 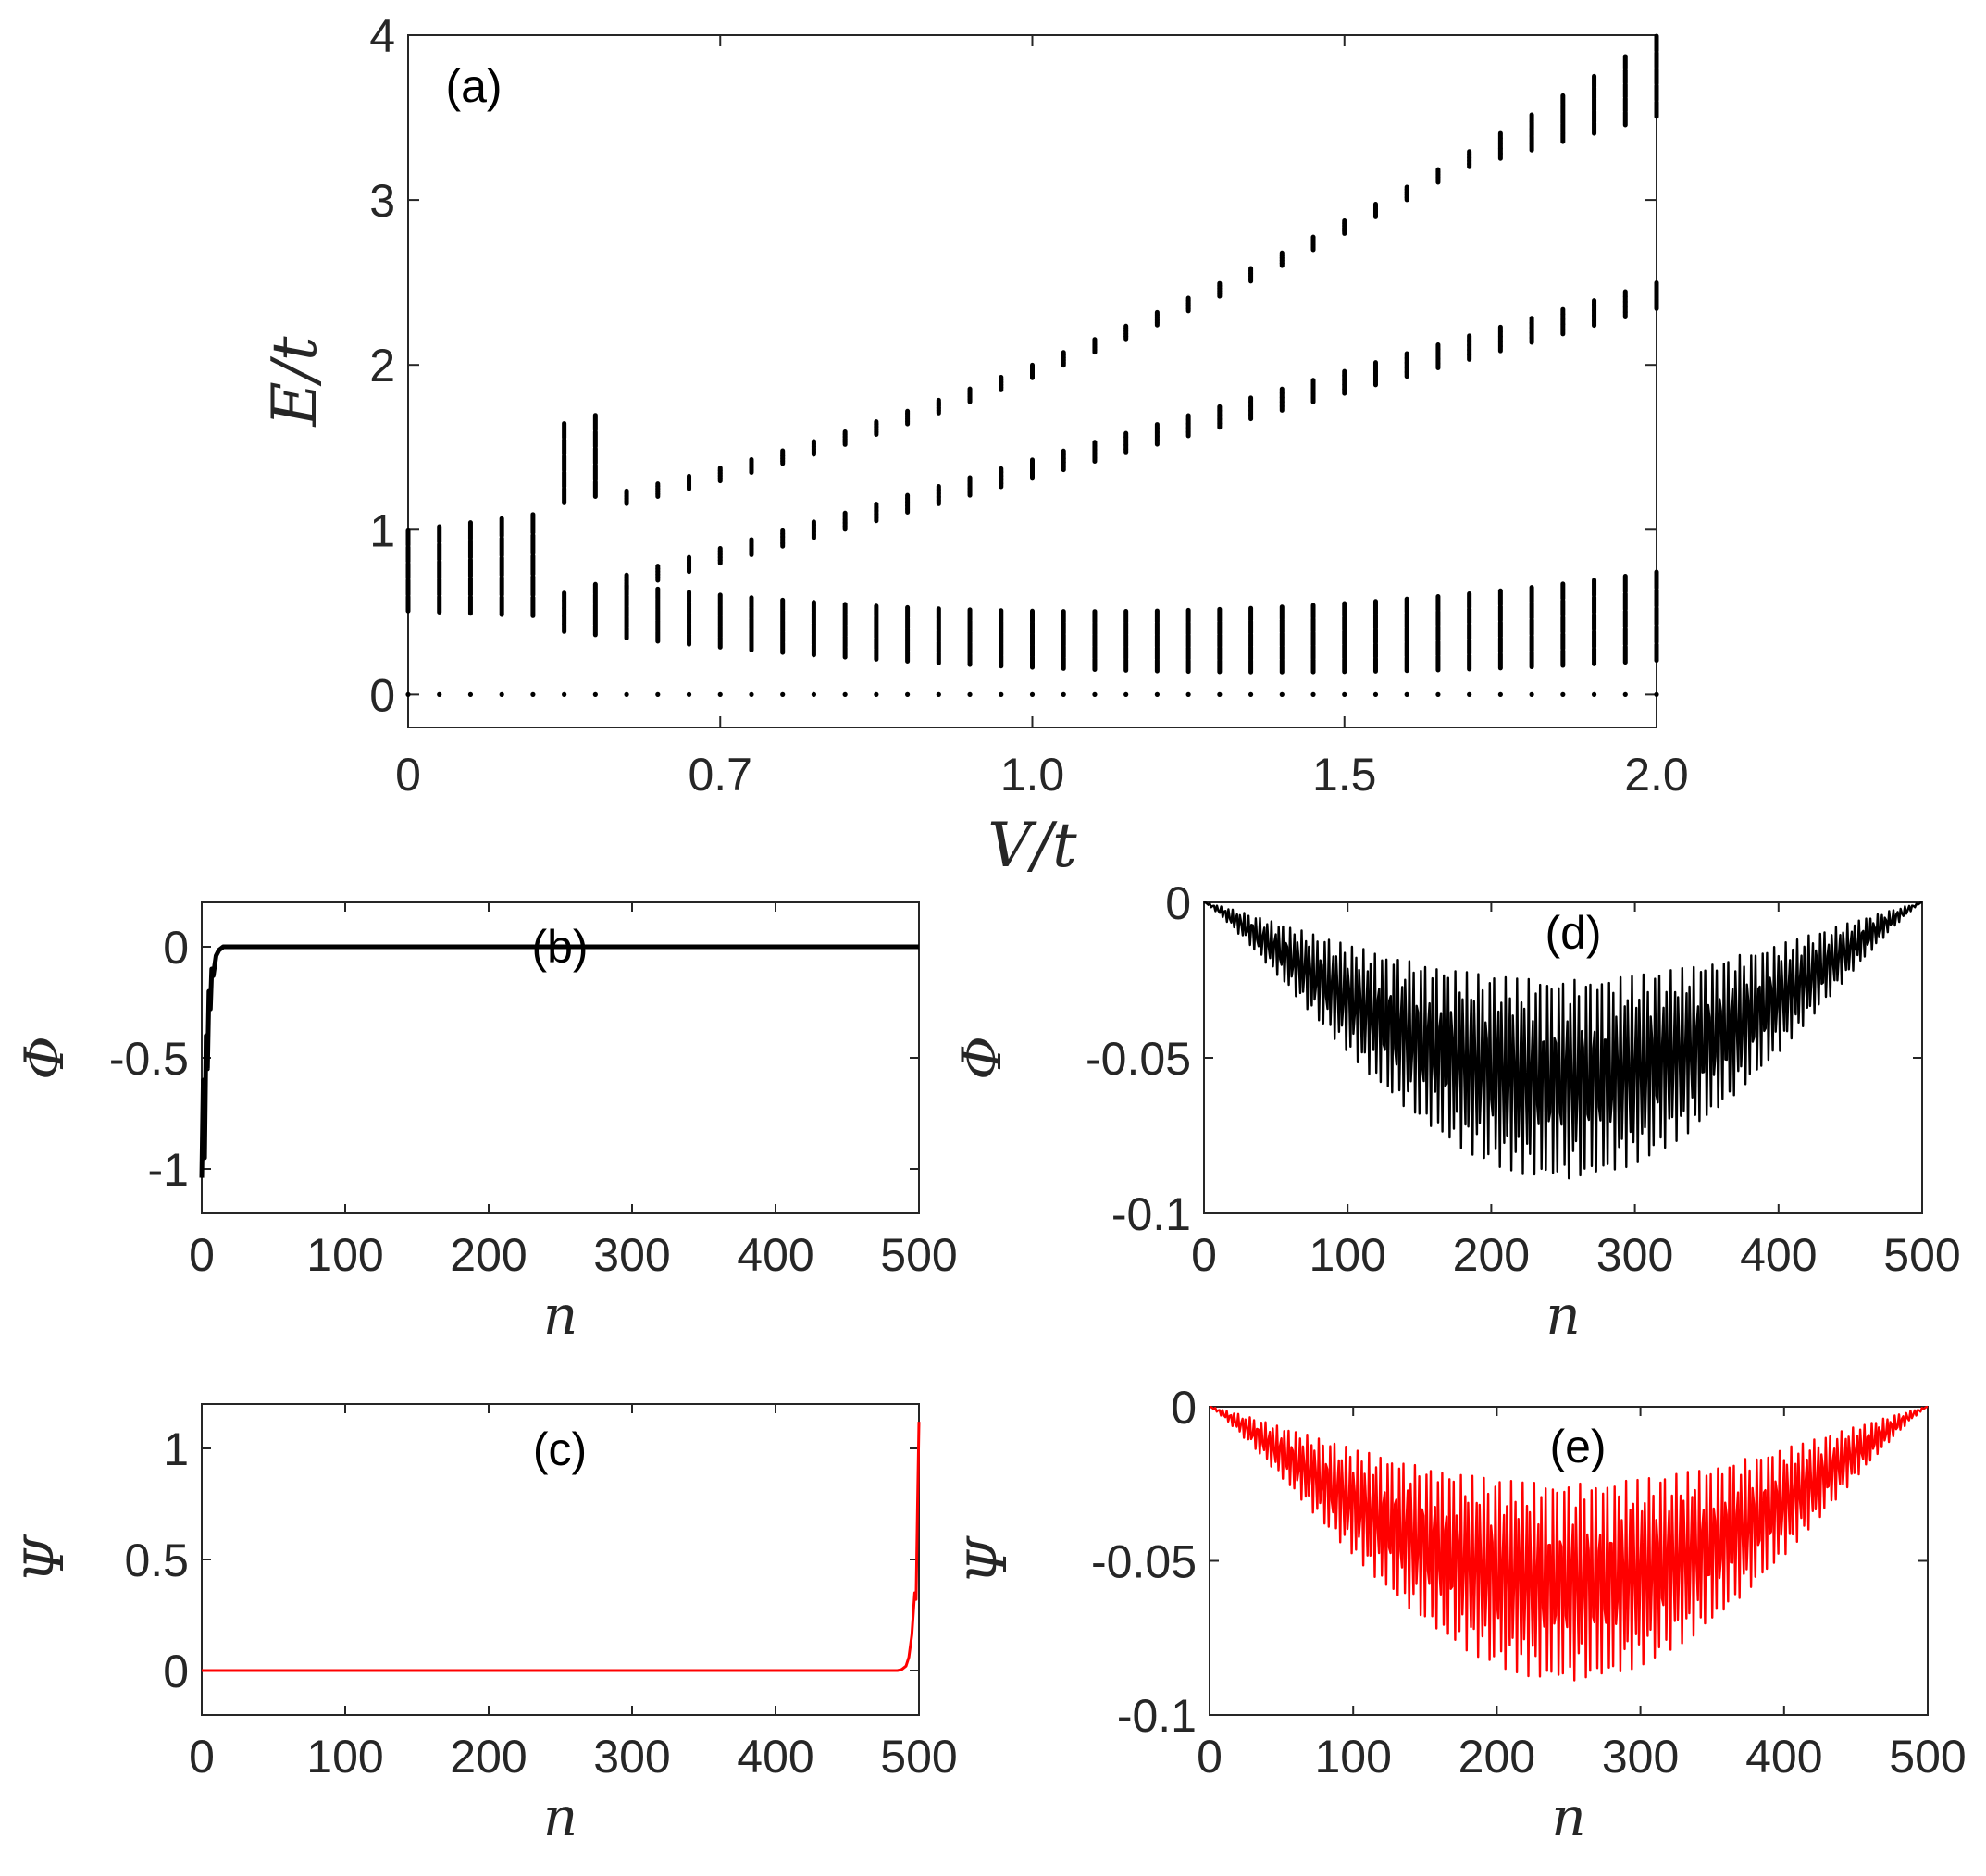 What do you see at coordinates (474, 86) in the screenshot?
I see `panel-label: (a)` at bounding box center [474, 86].